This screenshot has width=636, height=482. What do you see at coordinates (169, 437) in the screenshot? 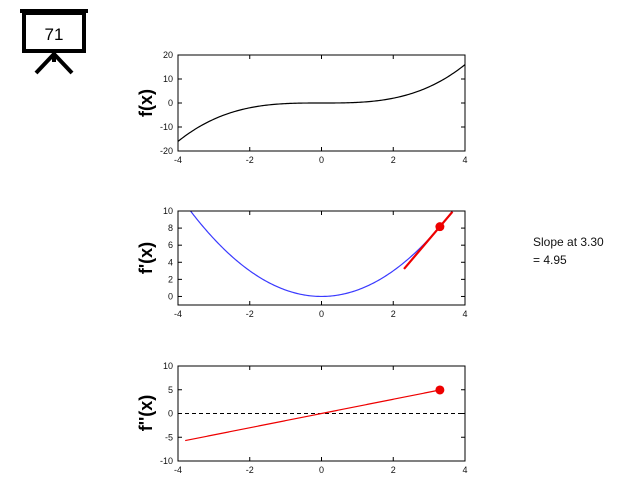
I see `y-tick-label: -5` at bounding box center [169, 437].